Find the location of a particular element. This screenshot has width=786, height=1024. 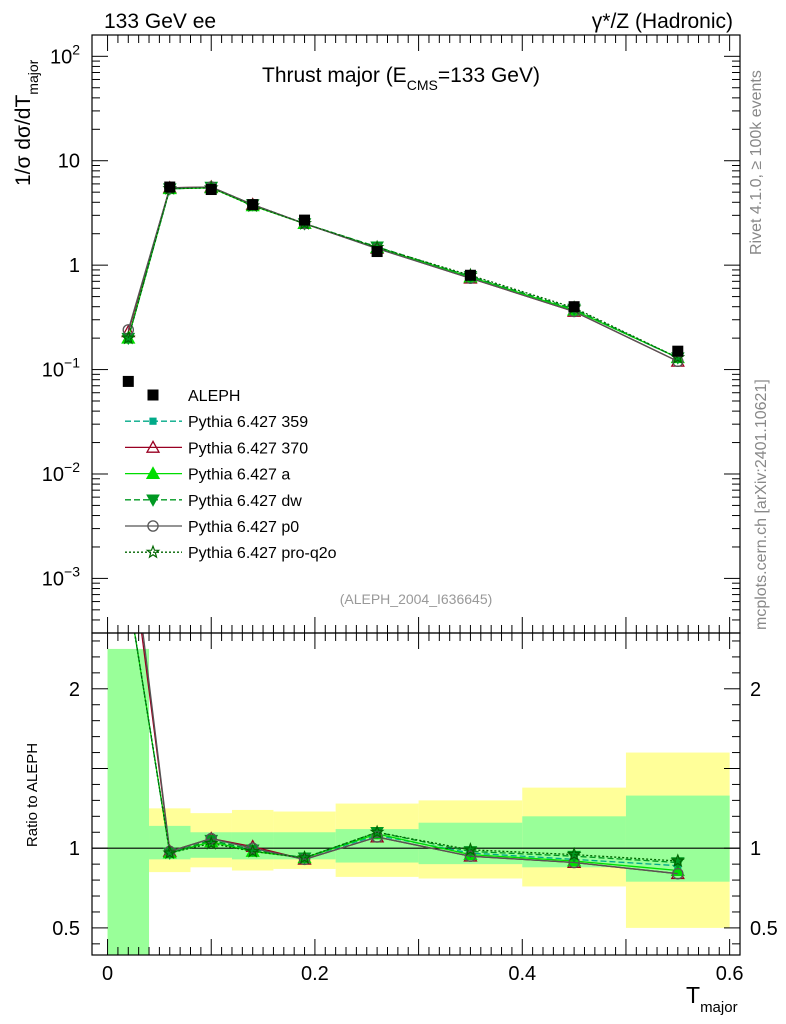

plot-title-sub: CMS is located at coordinates (422, 85).